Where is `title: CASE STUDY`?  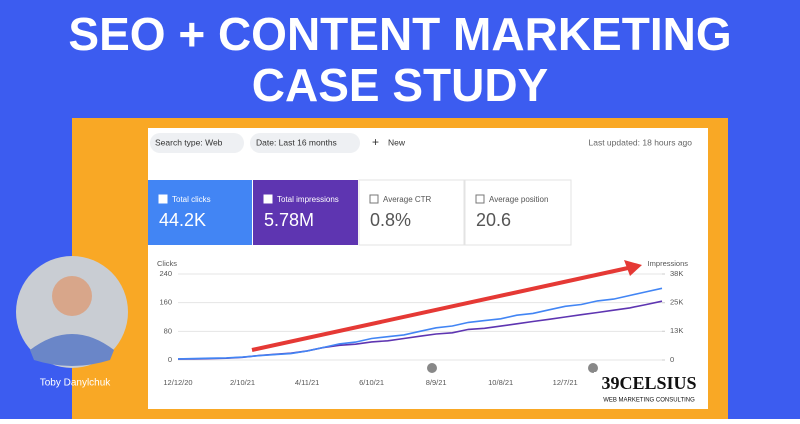 title: CASE STUDY is located at coordinates (400, 85).